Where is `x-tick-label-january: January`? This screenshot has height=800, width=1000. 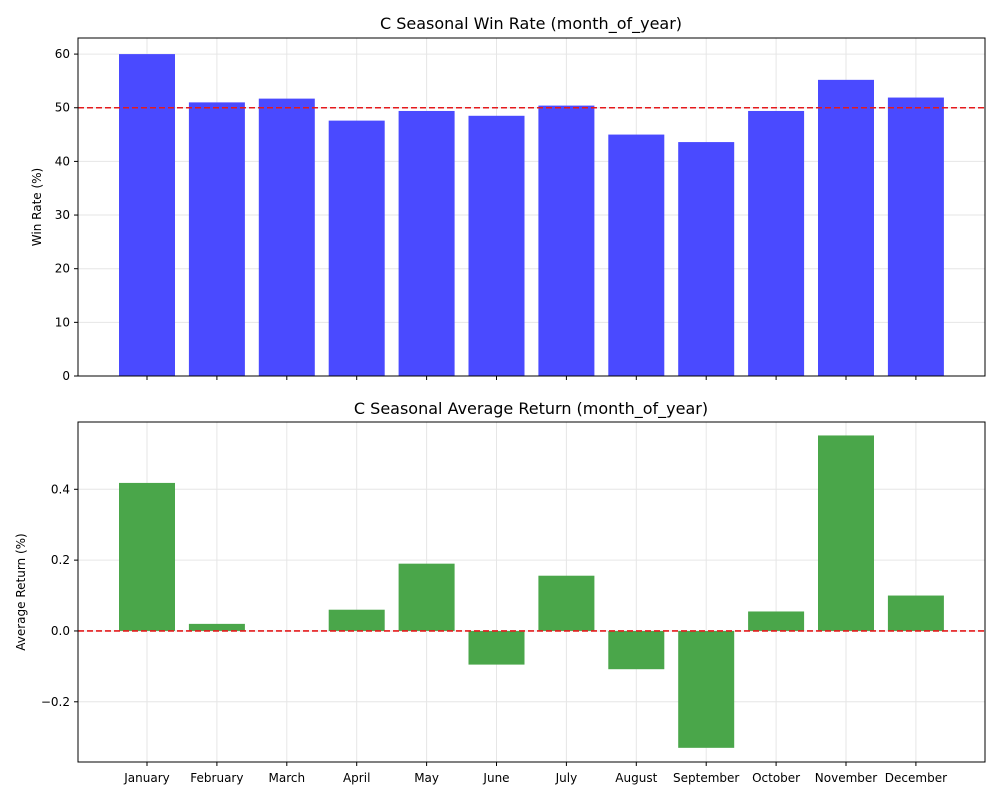
x-tick-label-january: January is located at coordinates (146, 778).